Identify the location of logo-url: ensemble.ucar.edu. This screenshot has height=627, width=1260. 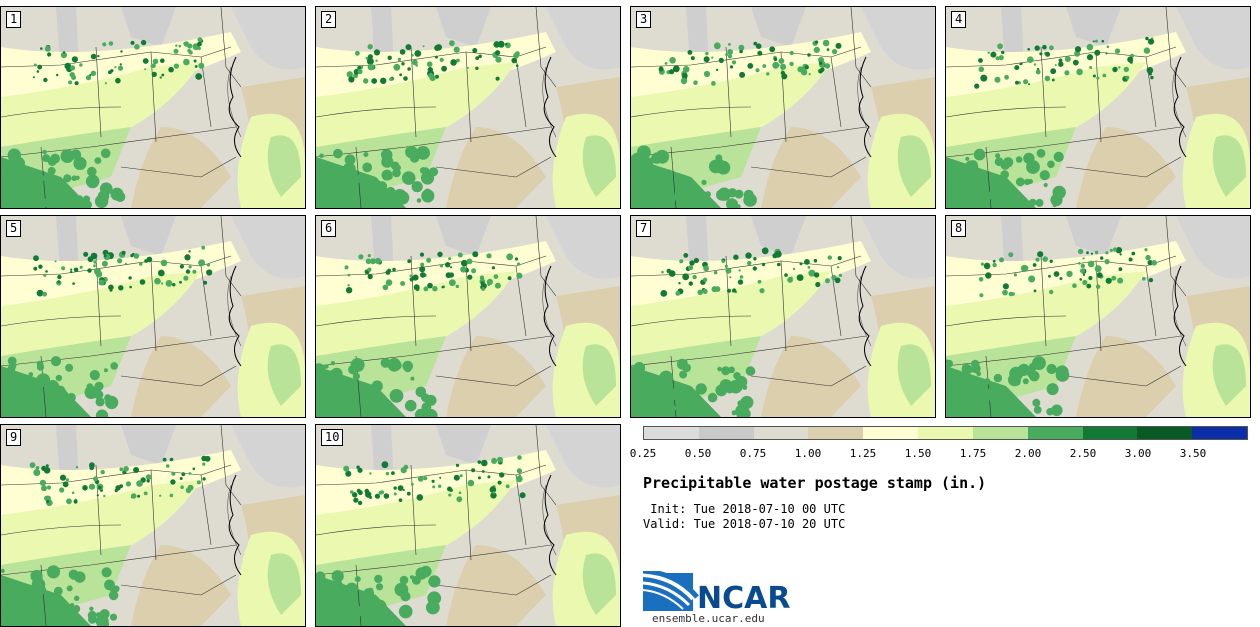
(708, 618).